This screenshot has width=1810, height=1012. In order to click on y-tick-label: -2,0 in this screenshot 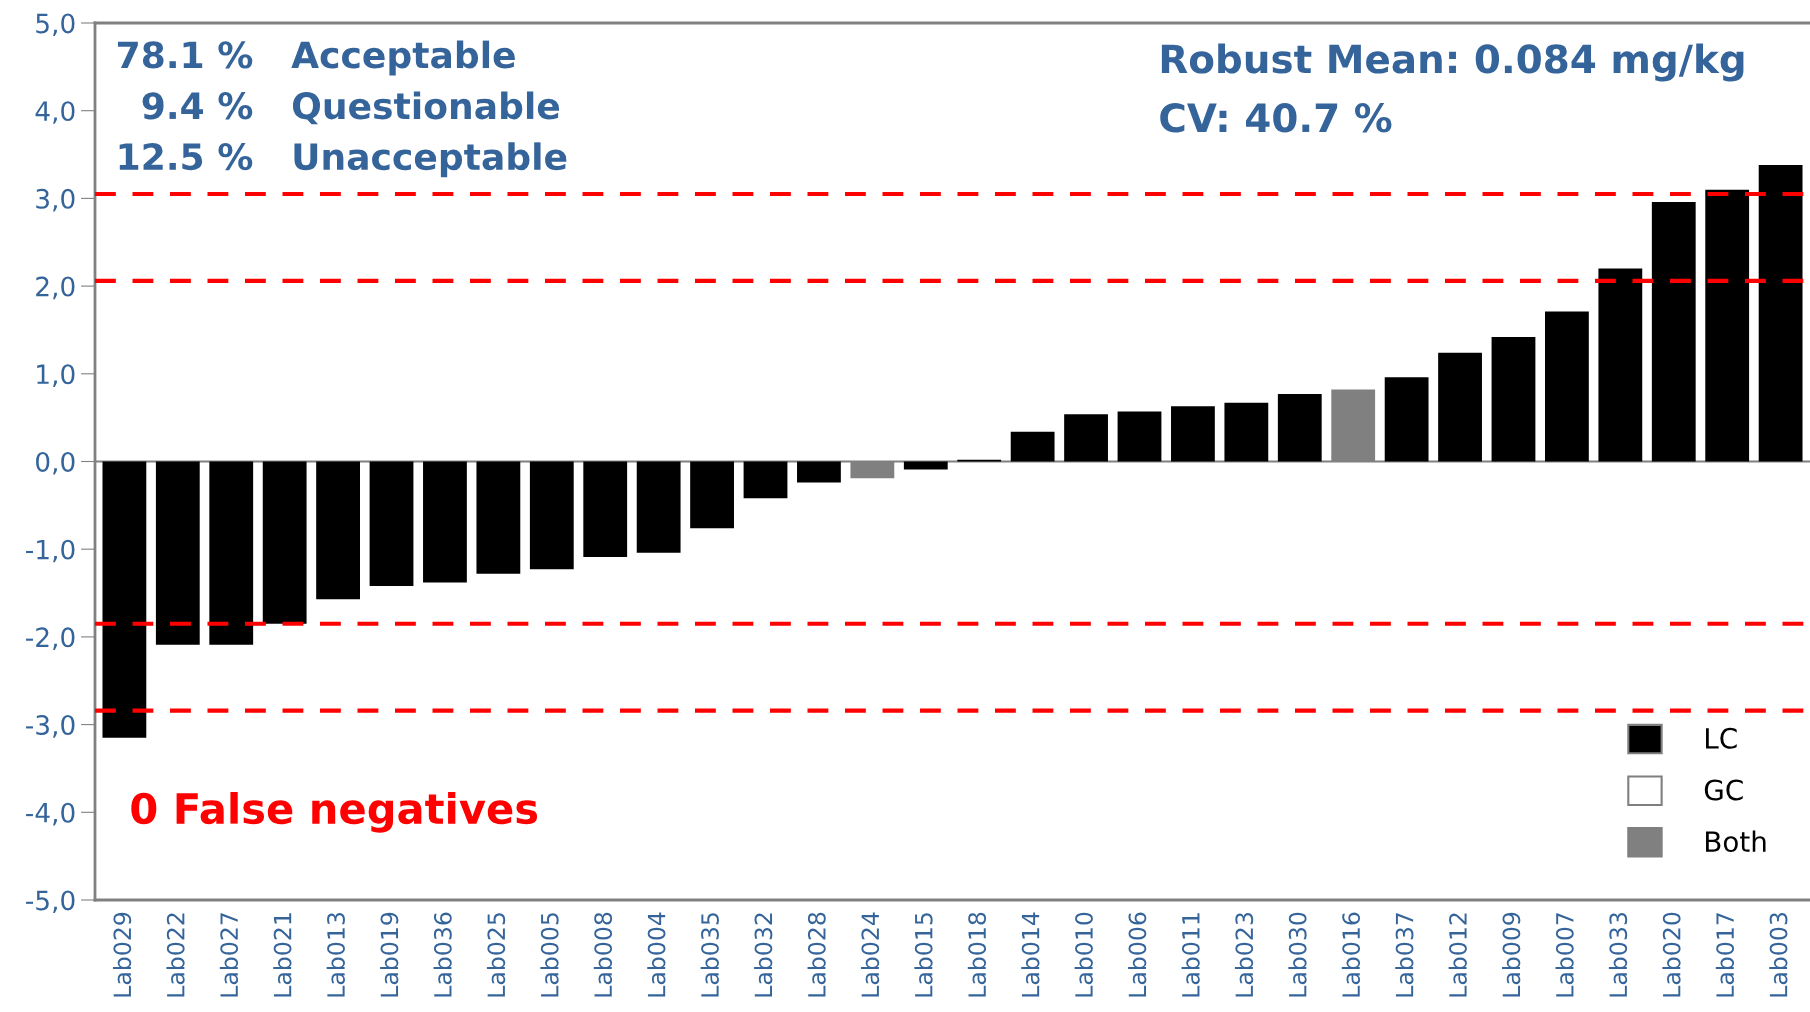, I will do `click(50, 638)`.